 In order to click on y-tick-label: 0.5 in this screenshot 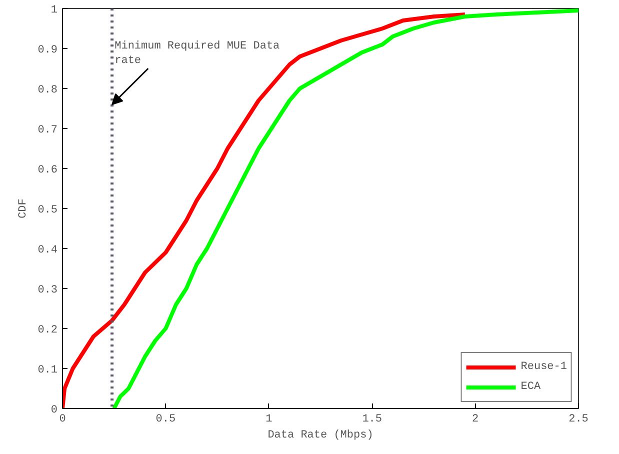, I will do `click(48, 210)`.